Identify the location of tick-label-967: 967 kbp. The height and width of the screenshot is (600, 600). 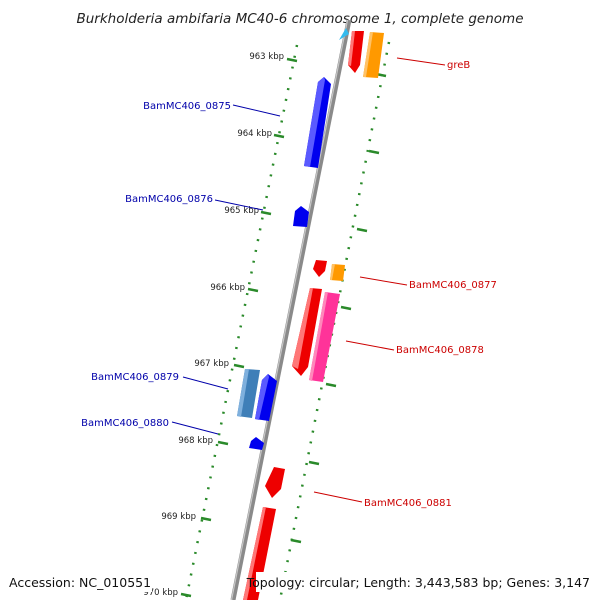
(211, 364).